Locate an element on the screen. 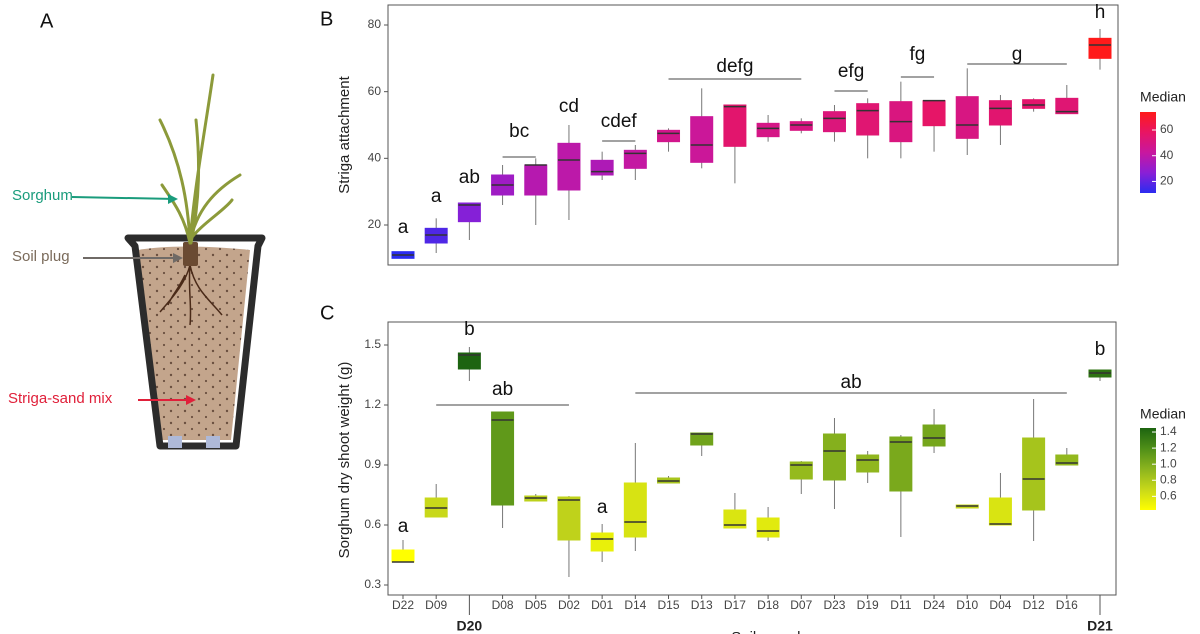 The width and height of the screenshot is (1200, 634). group-letter: g is located at coordinates (1017, 54).